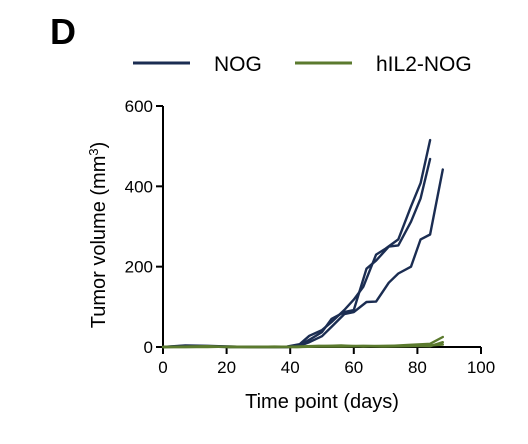  Describe the element at coordinates (322, 402) in the screenshot. I see `x-axis-label: Time point (days)` at that location.